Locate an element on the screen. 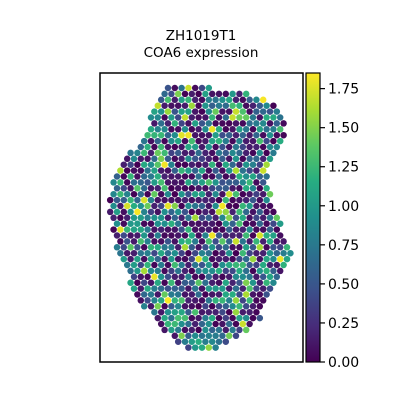  colorbar-tick-label: 1.50 is located at coordinates (343, 129).